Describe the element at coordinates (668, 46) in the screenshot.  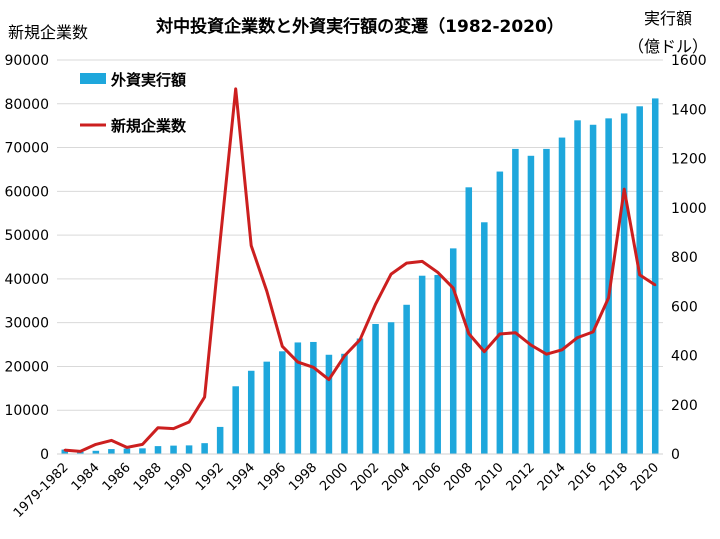
I see `right-axis-label-line2: （億ドル）` at that location.